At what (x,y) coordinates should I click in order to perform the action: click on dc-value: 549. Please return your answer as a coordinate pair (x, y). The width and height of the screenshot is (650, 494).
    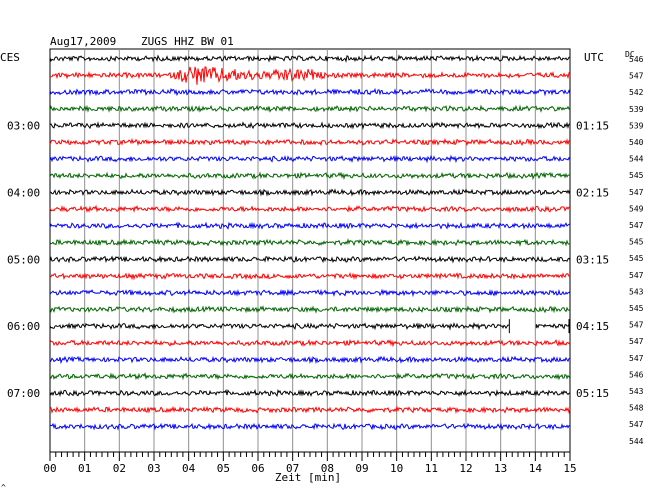
    Looking at the image, I should click on (636, 208).